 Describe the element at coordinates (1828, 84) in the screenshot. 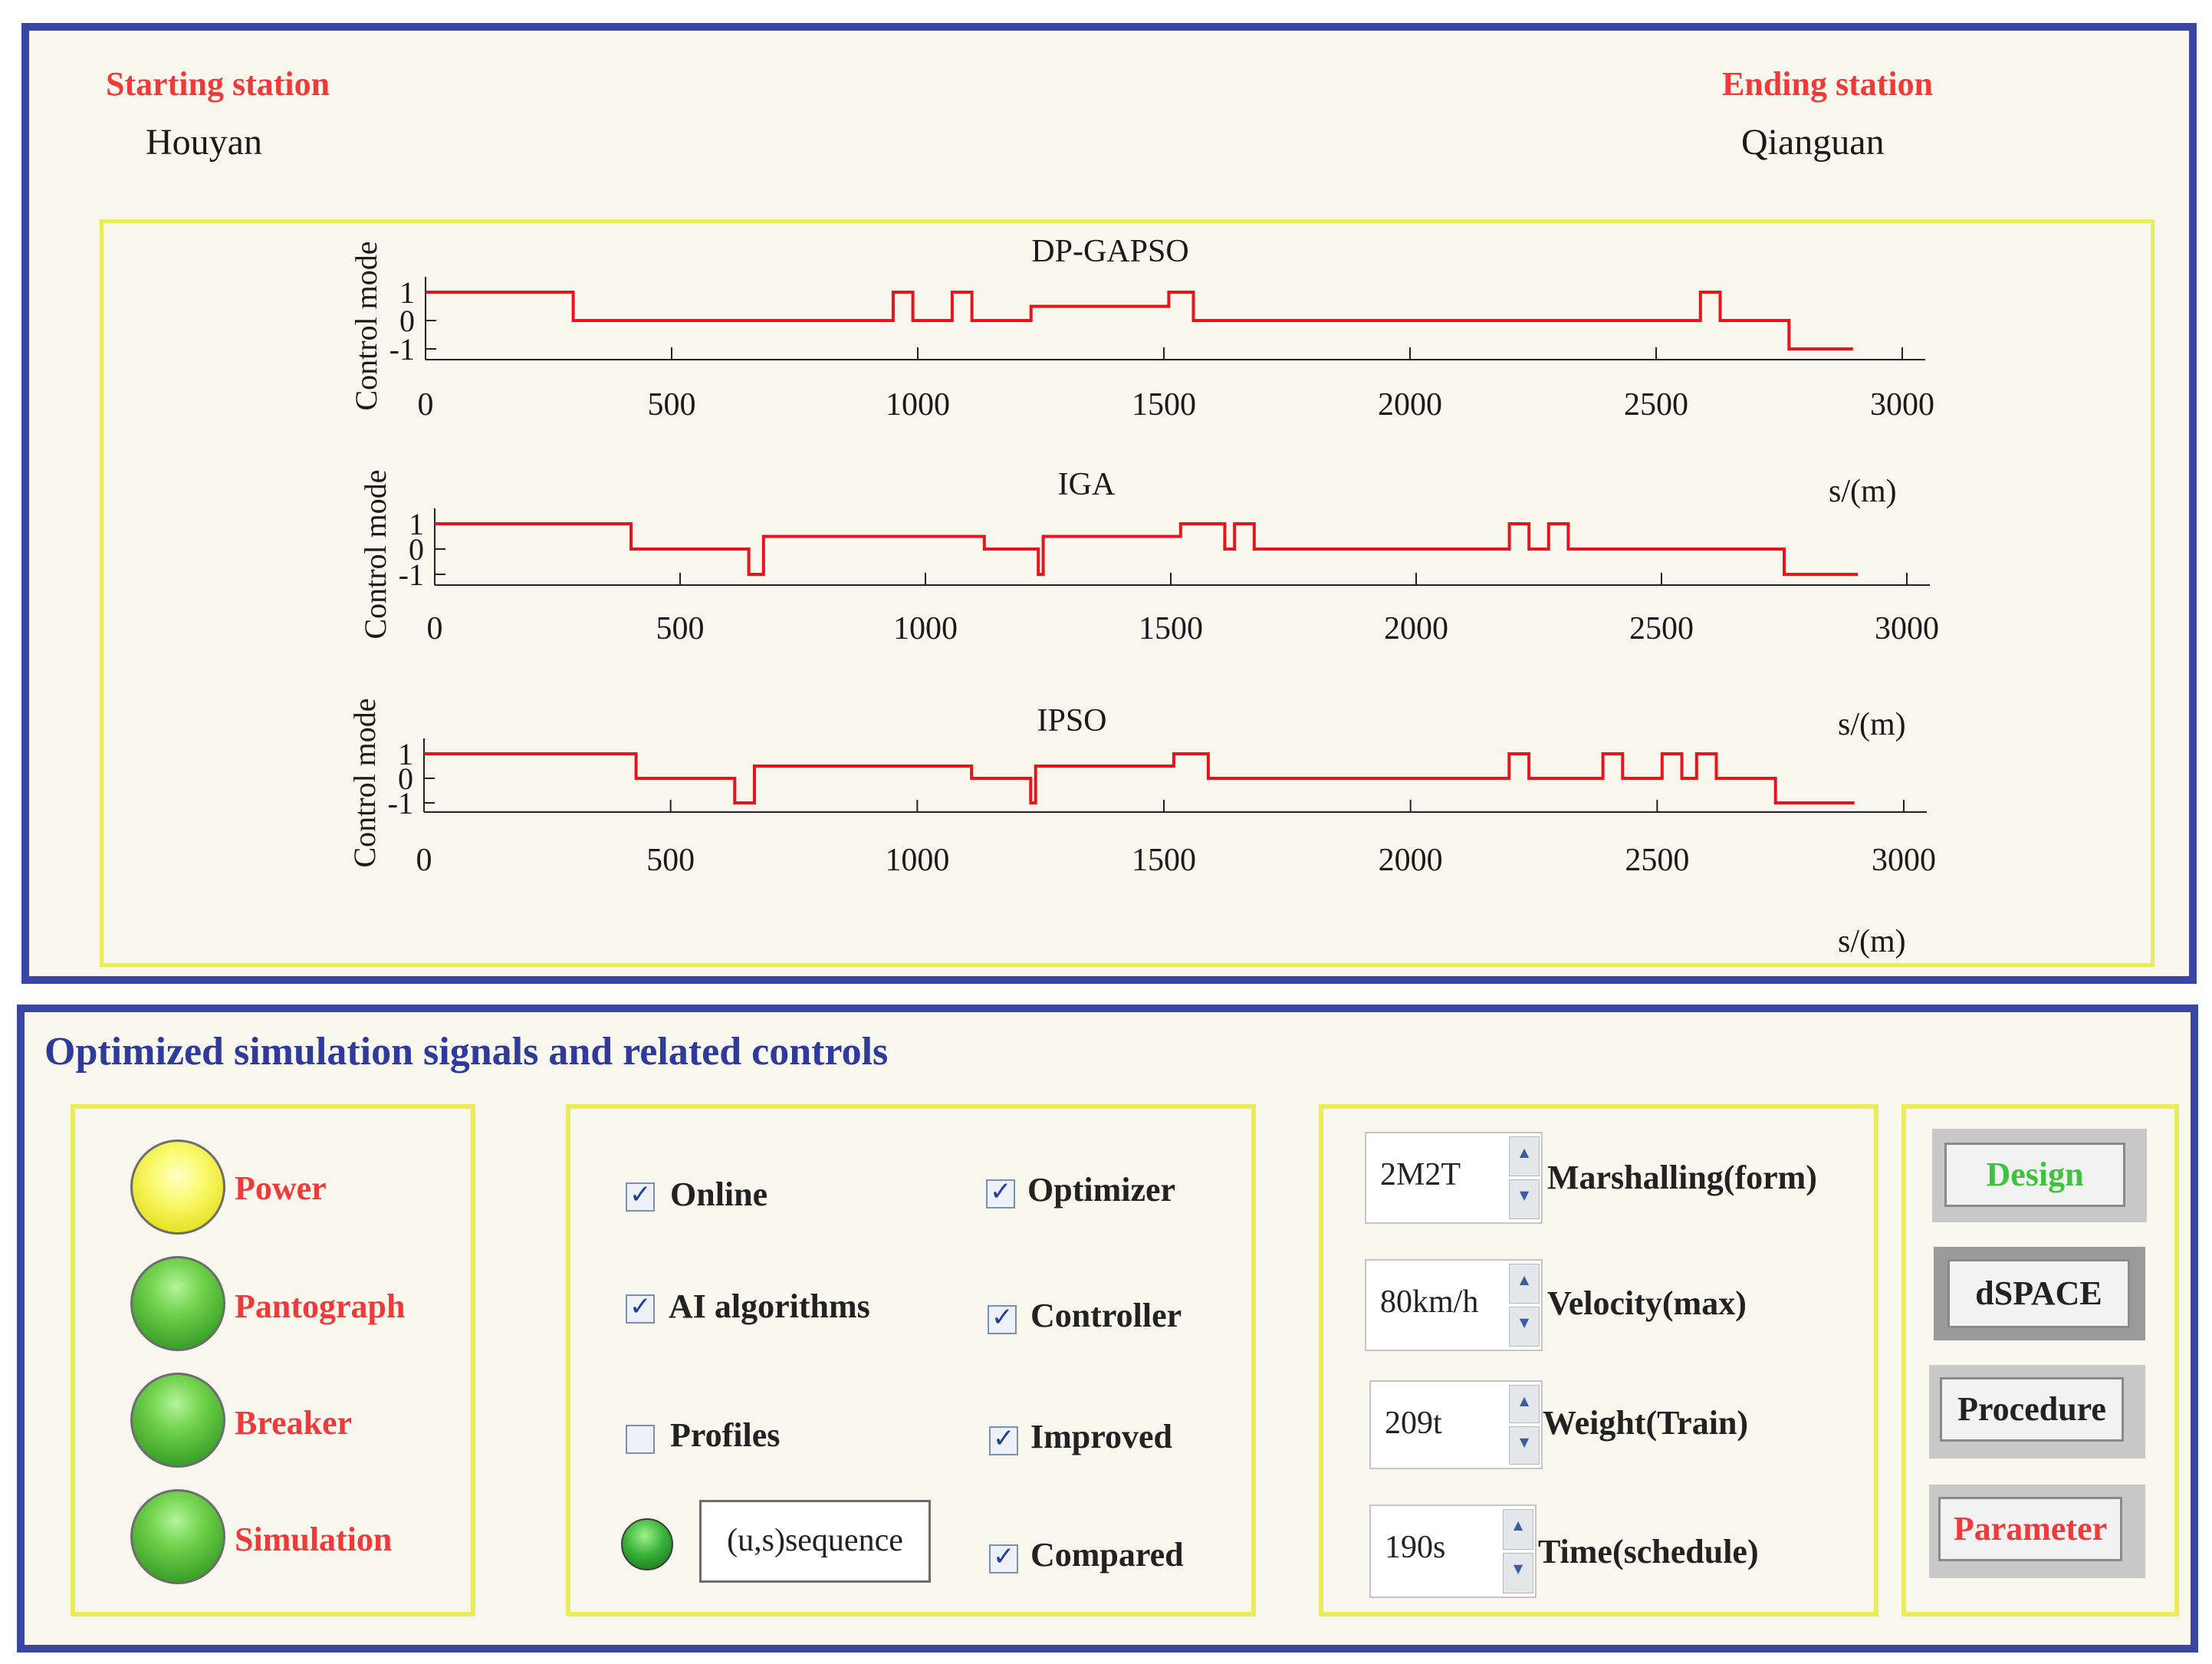

I see `ending-station-label: Ending station` at that location.